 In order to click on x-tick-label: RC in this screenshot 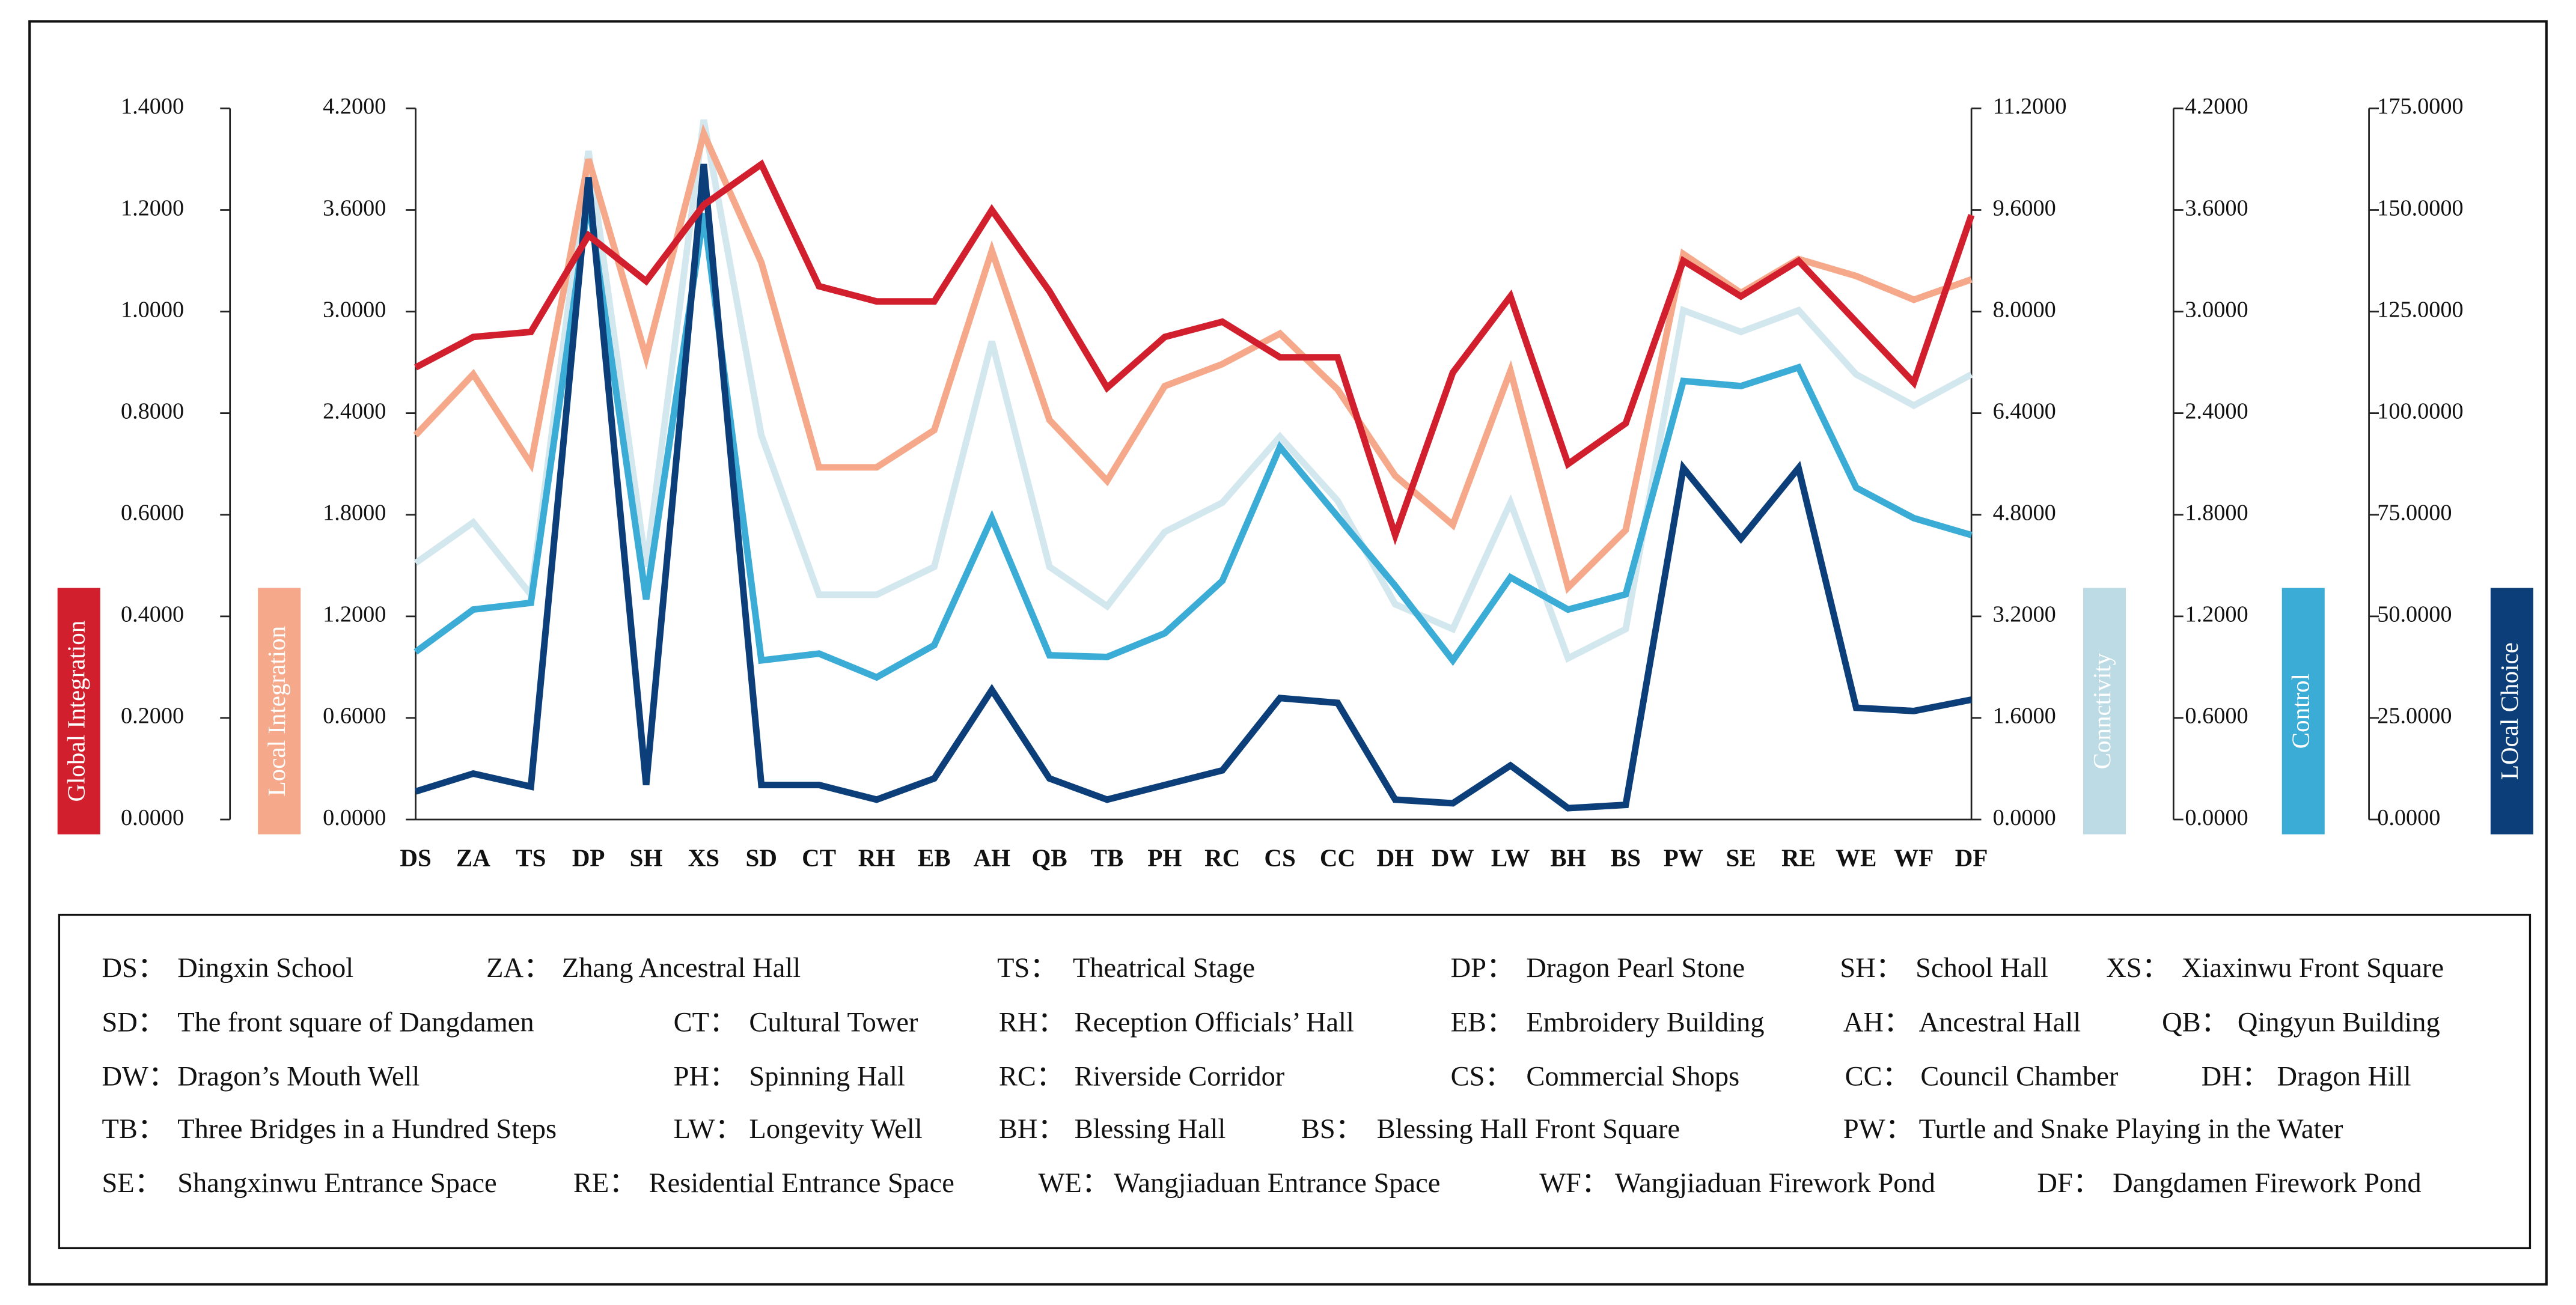, I will do `click(1222, 858)`.